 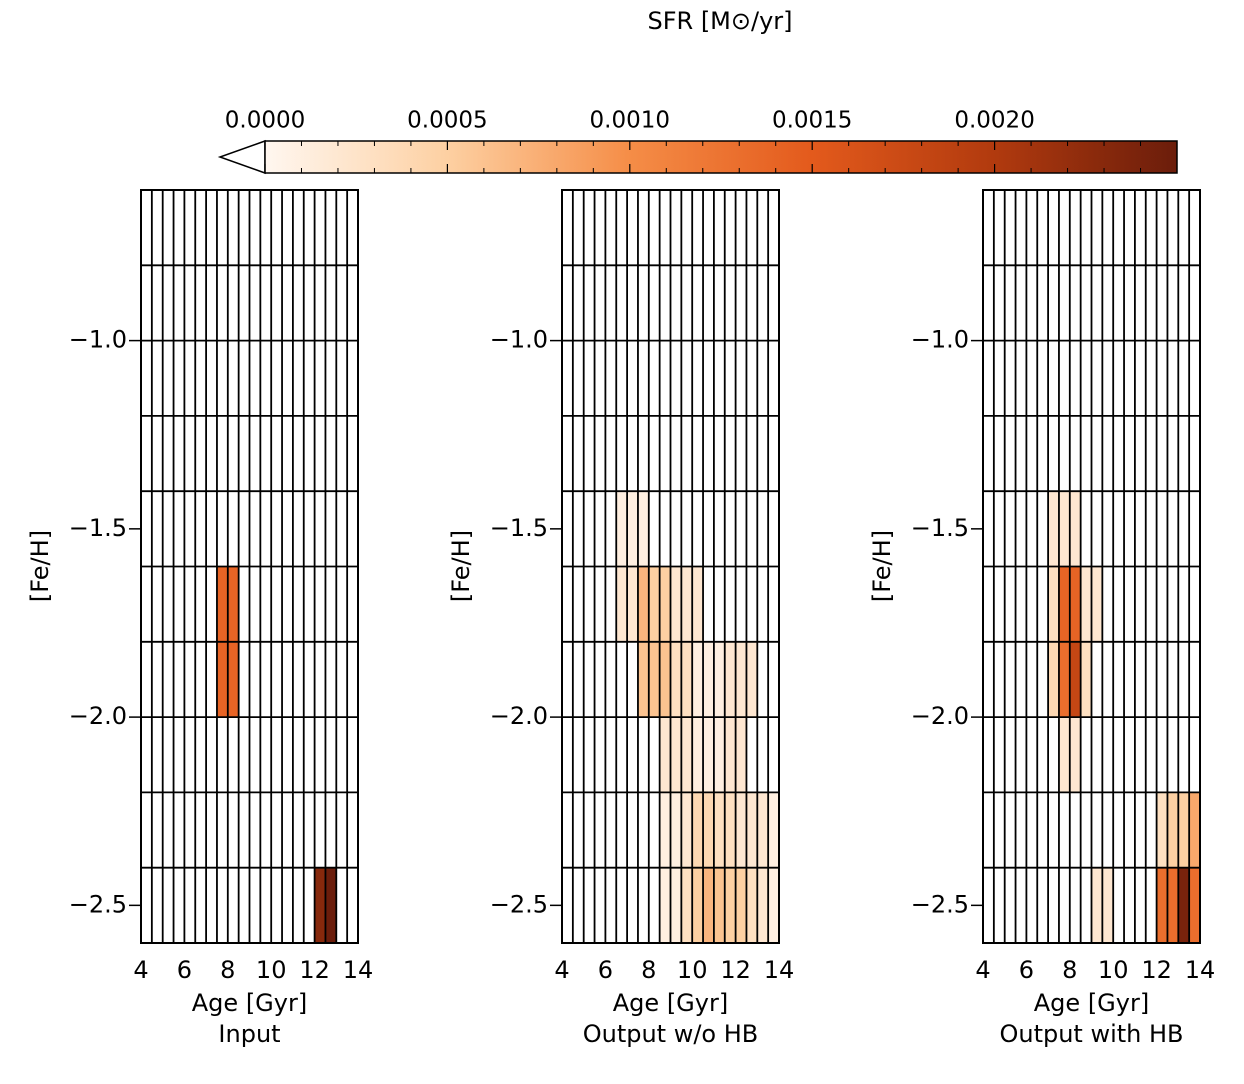 What do you see at coordinates (719, 21) in the screenshot?
I see `colorbar-title: SFR [M⊙/yr]` at bounding box center [719, 21].